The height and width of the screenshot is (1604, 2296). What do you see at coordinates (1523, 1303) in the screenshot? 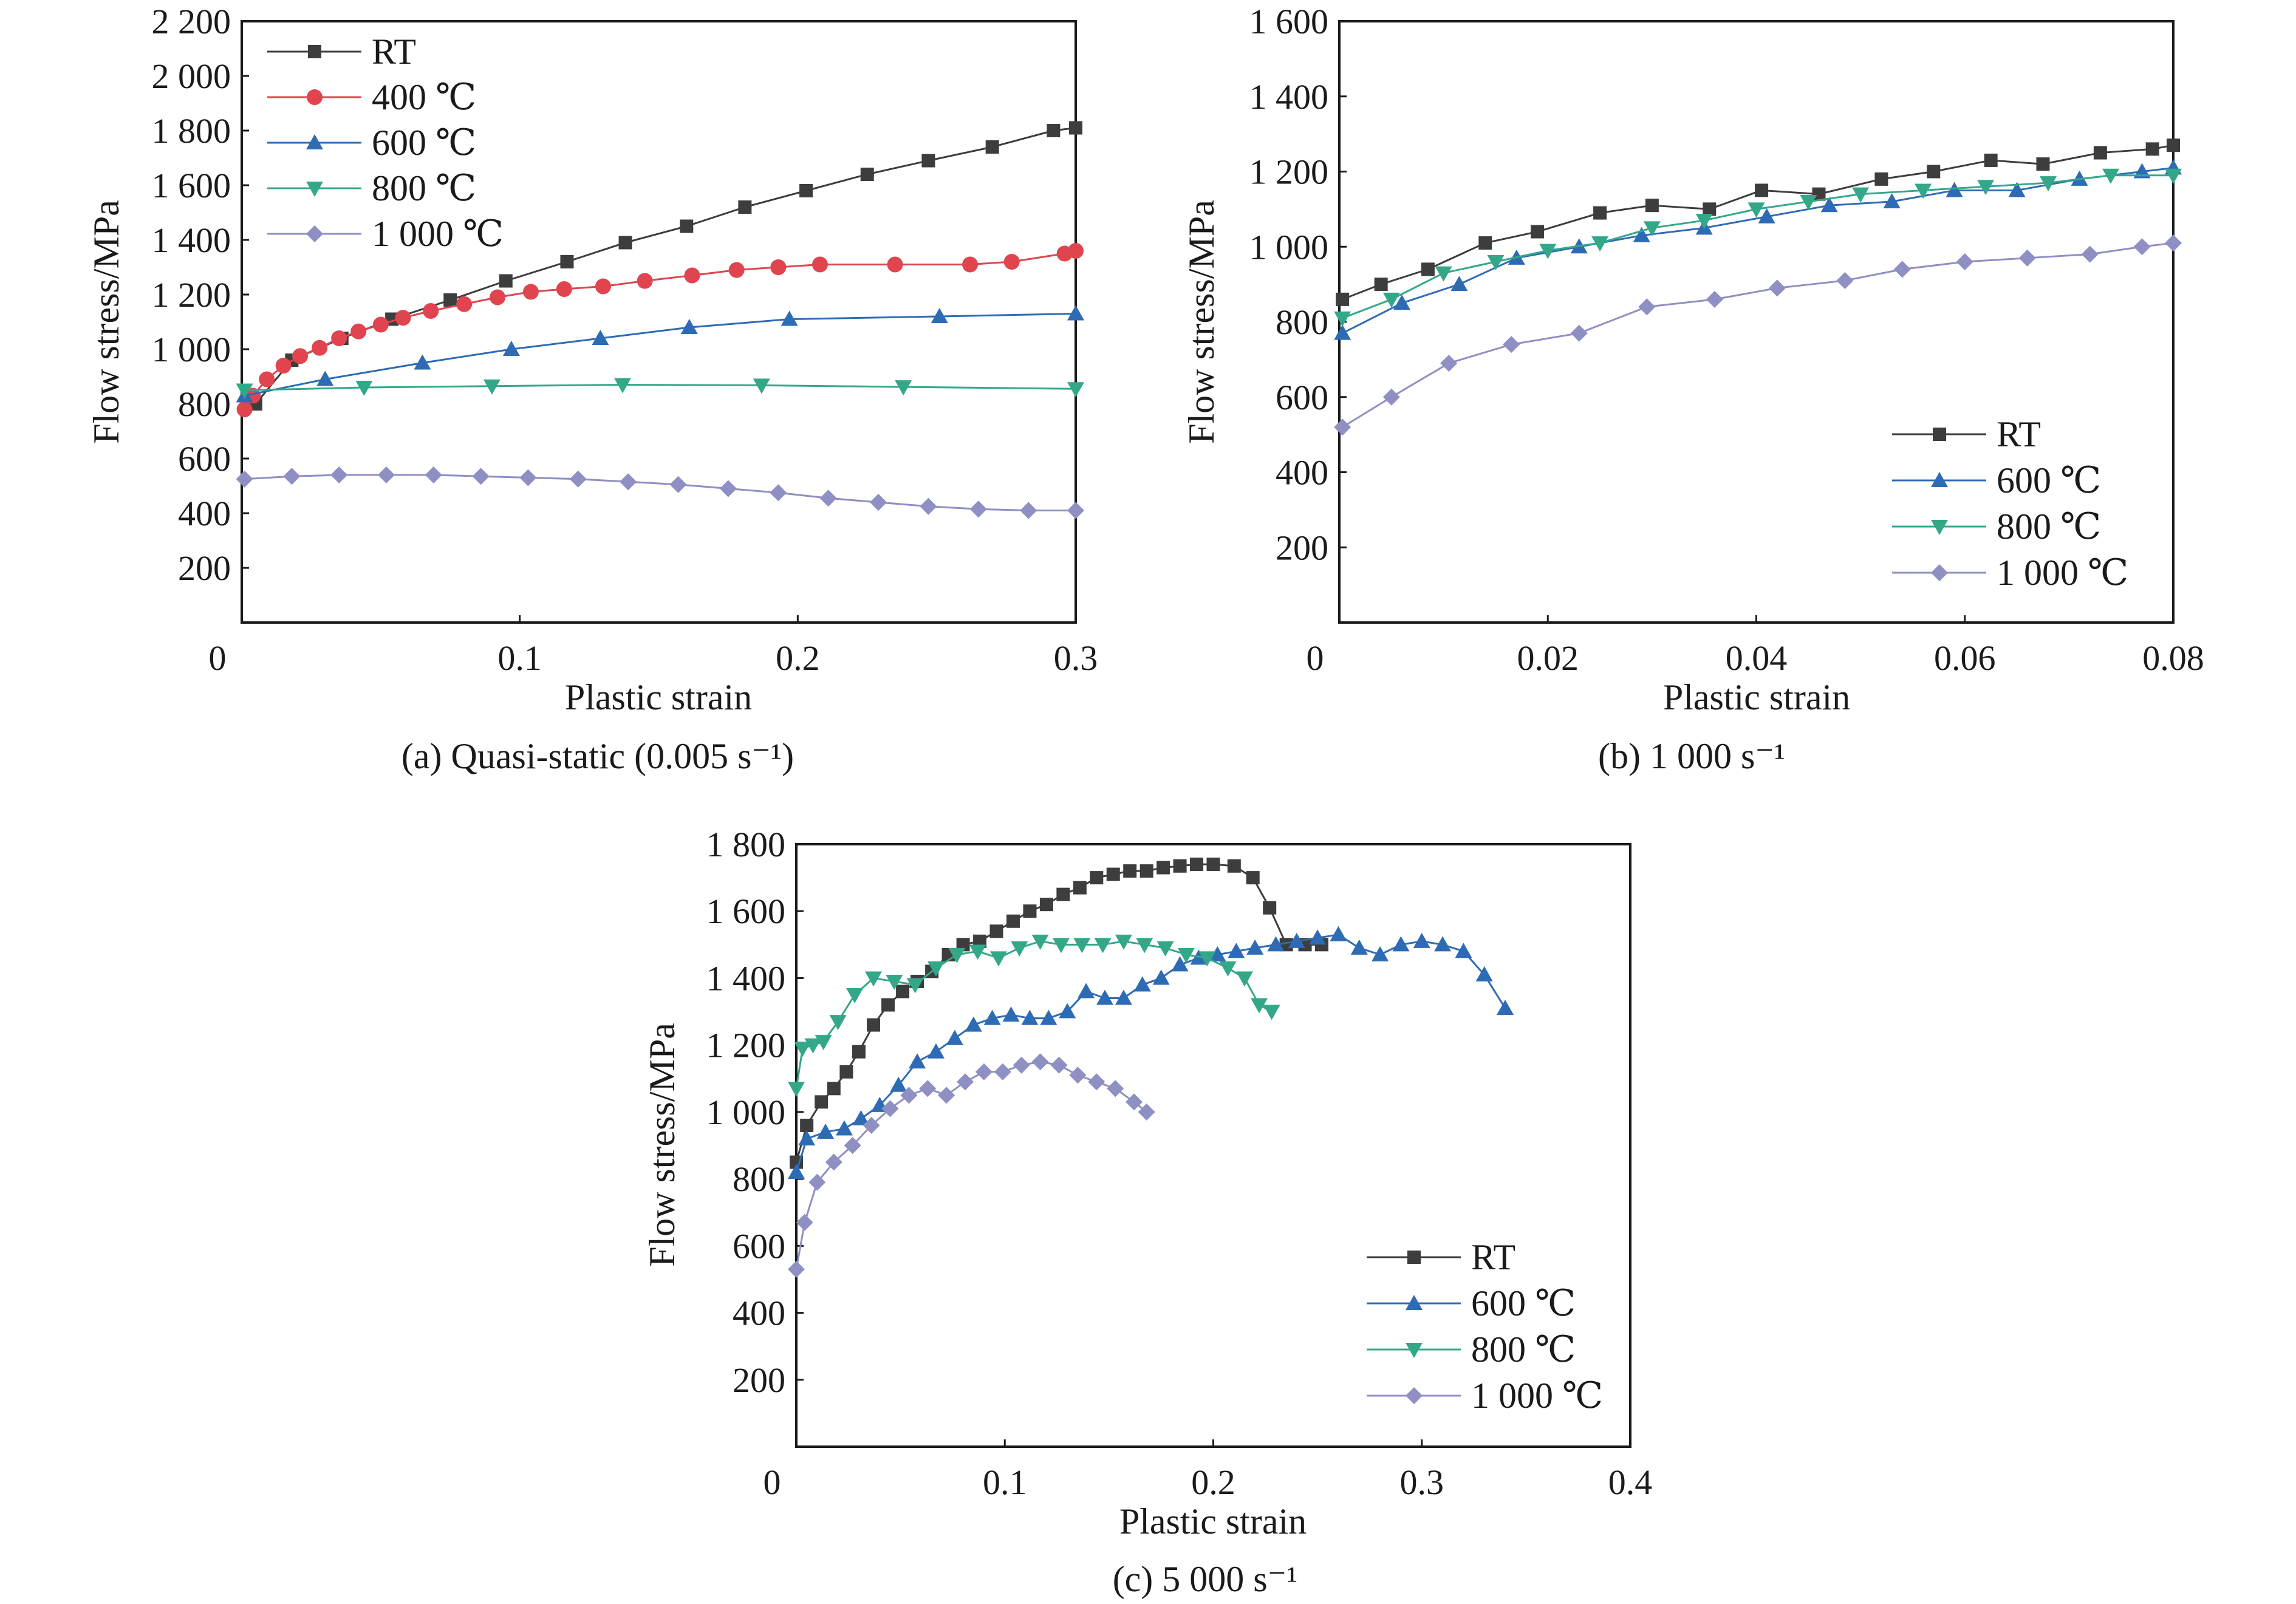
I see `legend-label-600: 600 ℃` at bounding box center [1523, 1303].